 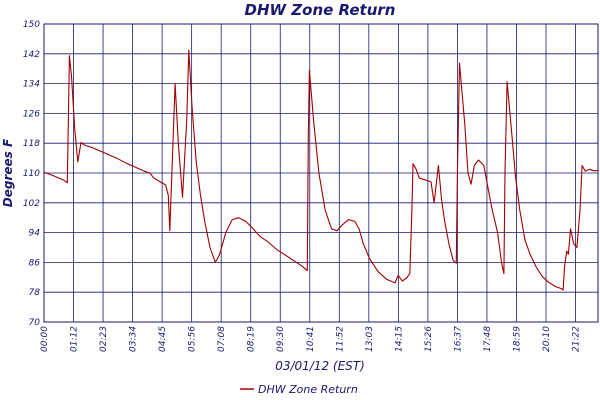 I want to click on x-tick-label: 20:10, so click(x=547, y=339).